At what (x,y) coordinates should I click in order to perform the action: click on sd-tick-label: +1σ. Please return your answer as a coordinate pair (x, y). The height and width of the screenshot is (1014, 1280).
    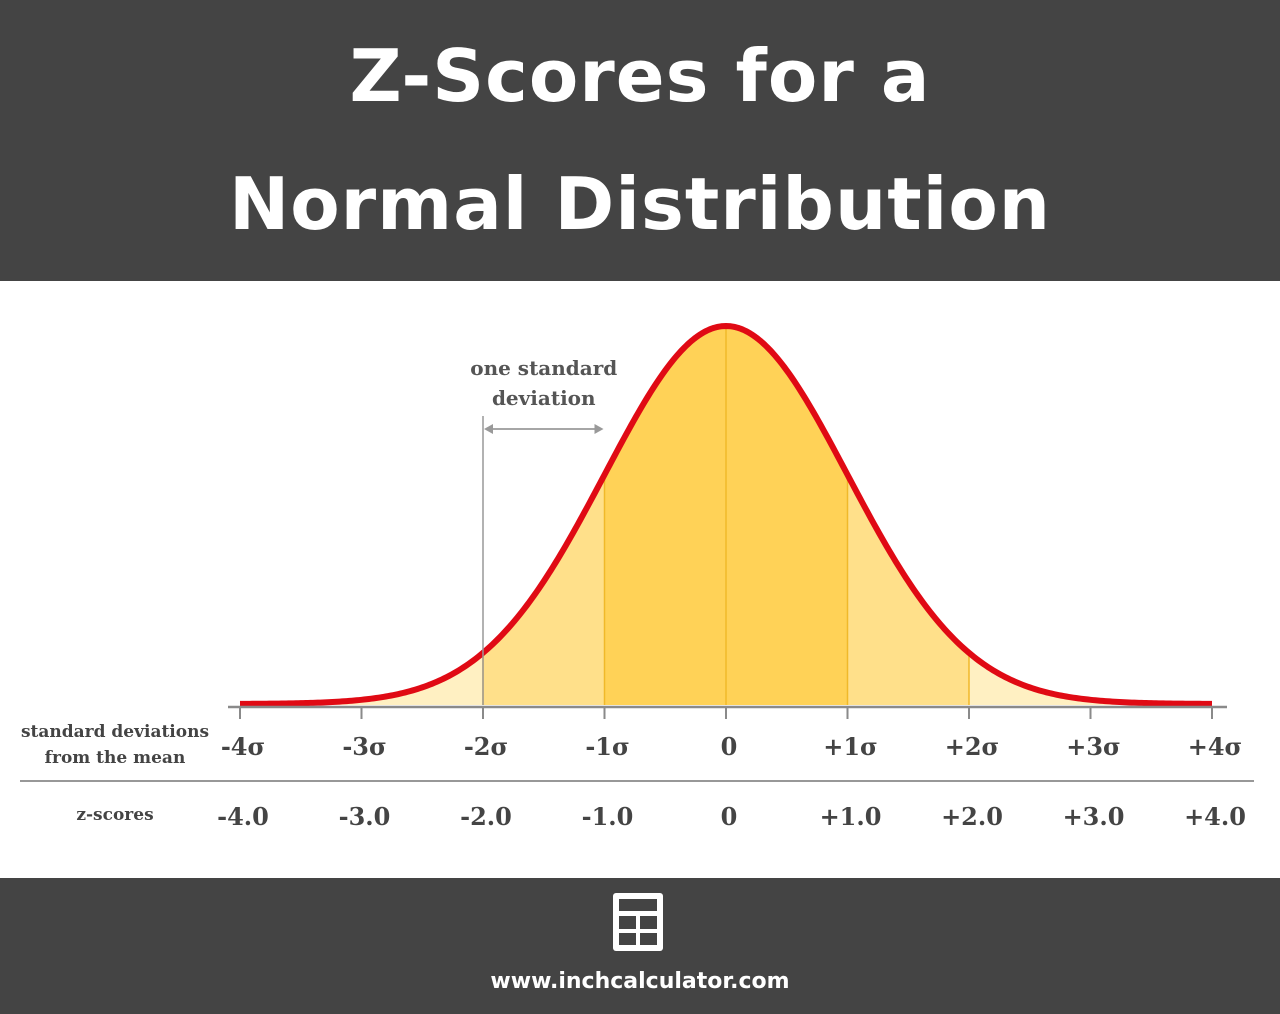
    Looking at the image, I should click on (850, 746).